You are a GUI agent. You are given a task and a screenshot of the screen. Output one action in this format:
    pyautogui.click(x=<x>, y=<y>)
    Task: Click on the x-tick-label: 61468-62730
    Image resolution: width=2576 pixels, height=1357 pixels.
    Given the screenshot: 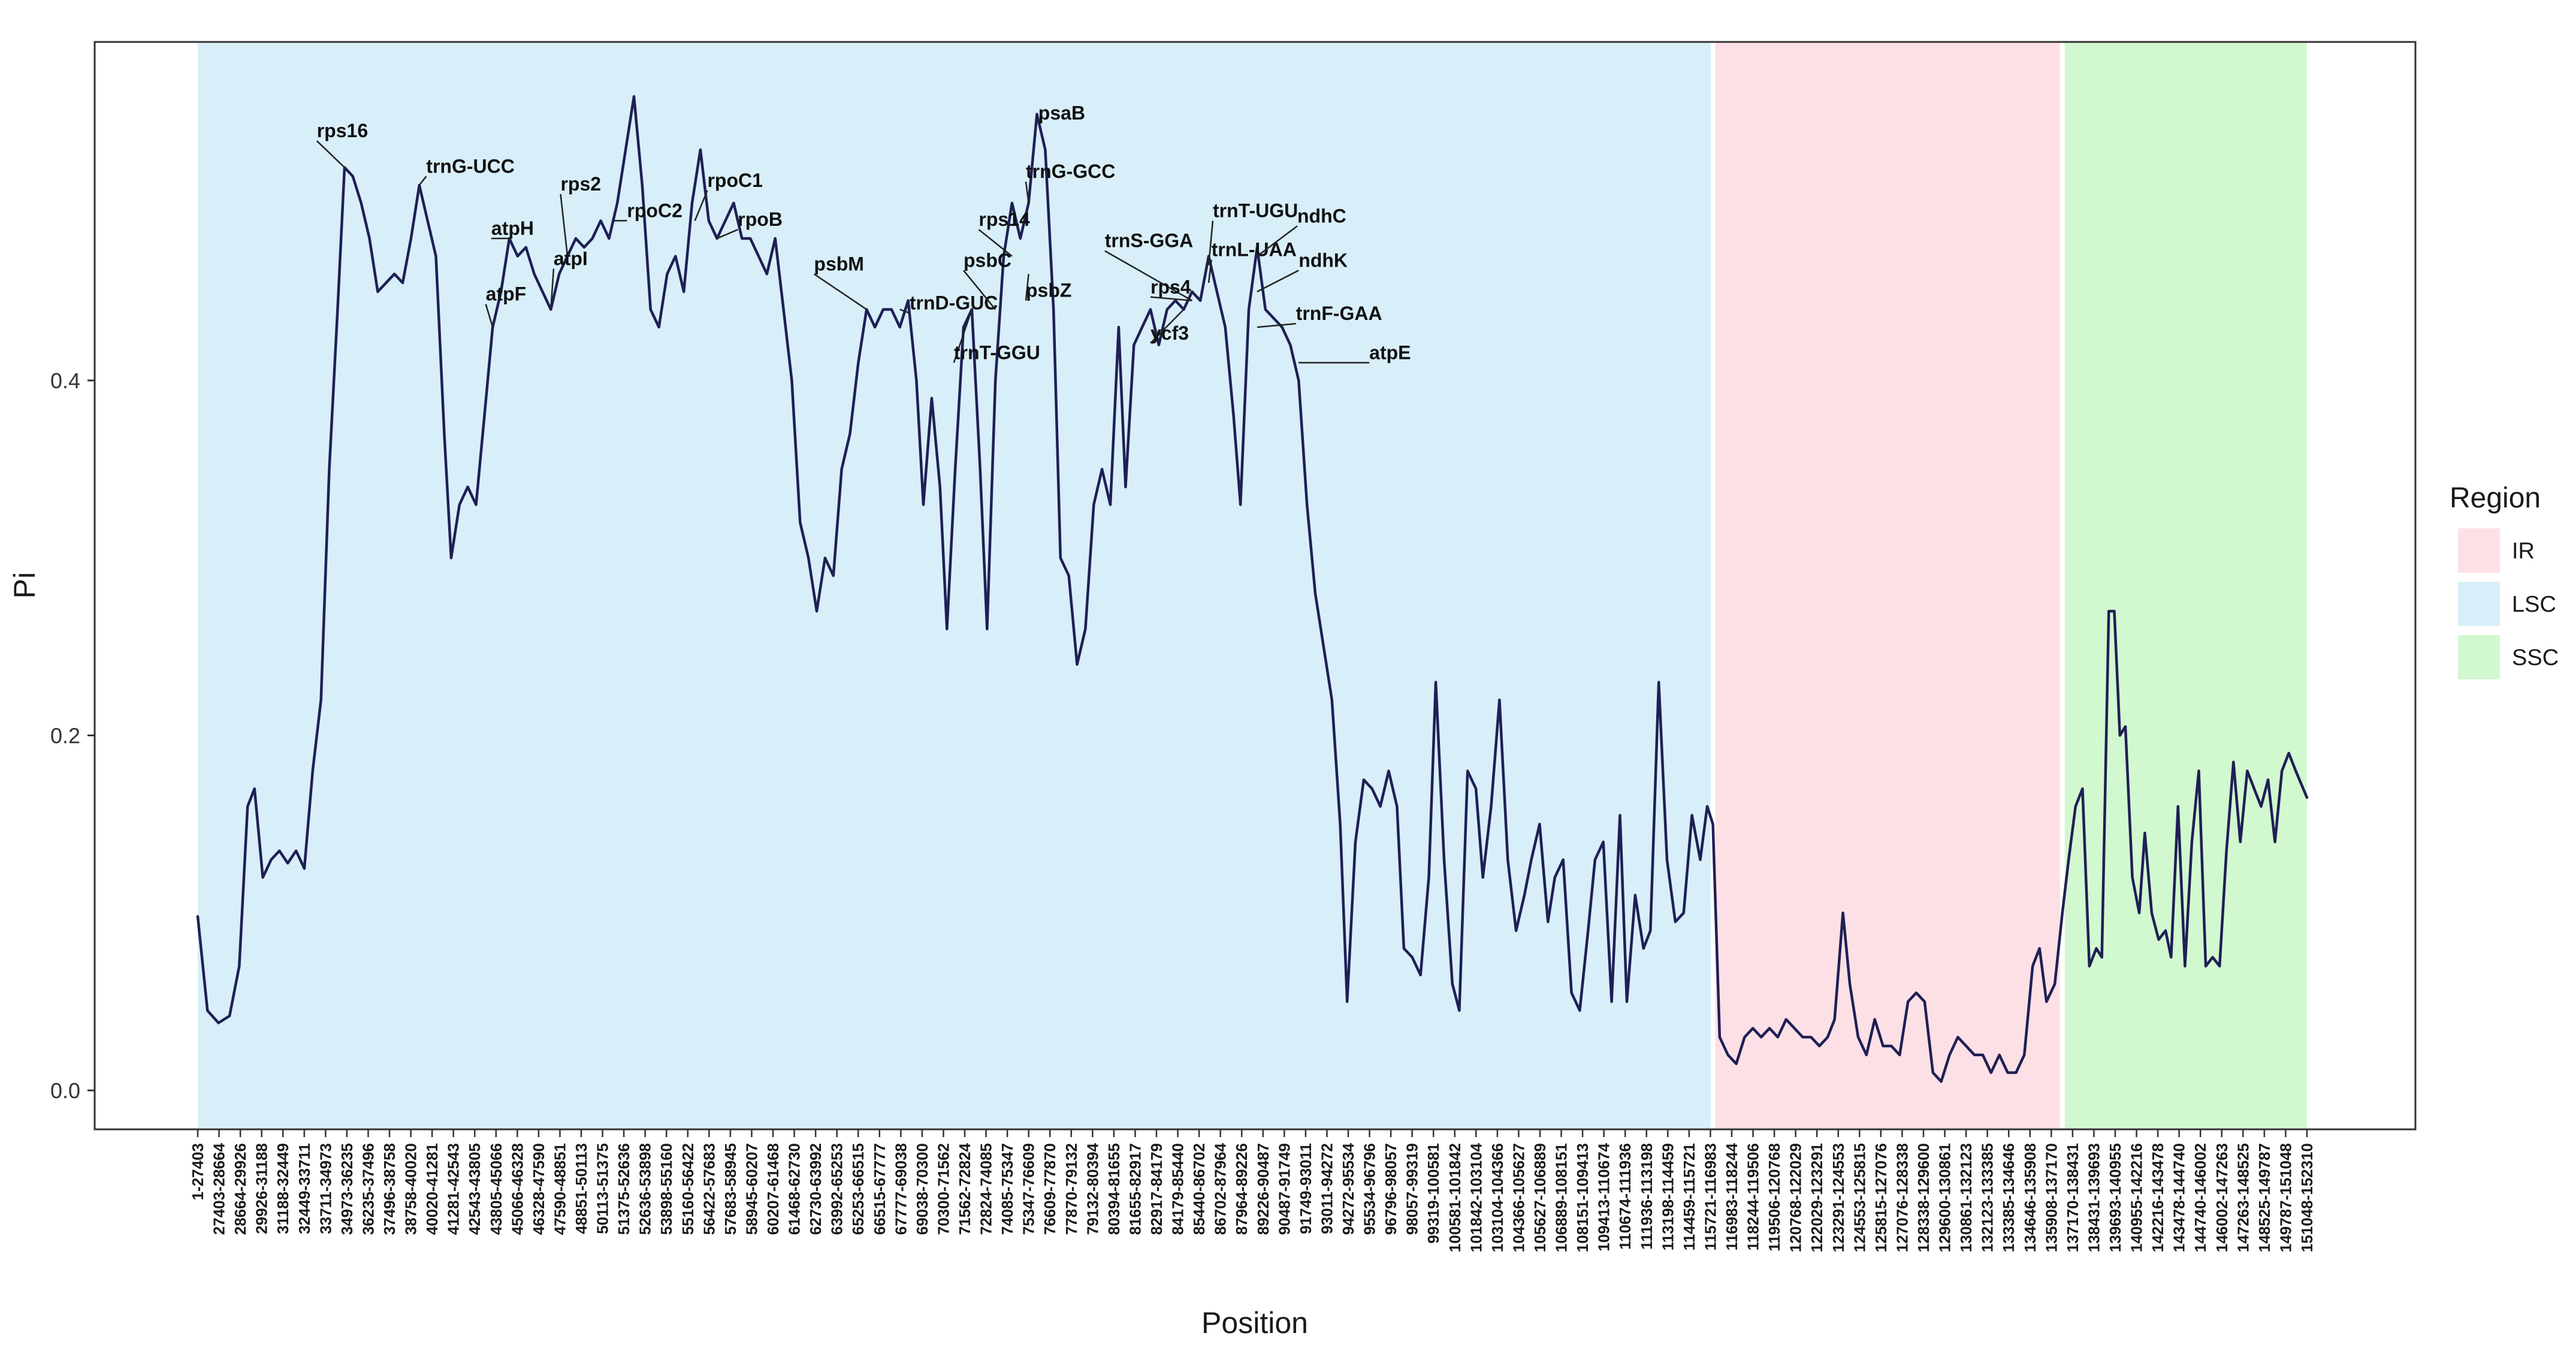 What is the action you would take?
    pyautogui.click(x=795, y=1189)
    